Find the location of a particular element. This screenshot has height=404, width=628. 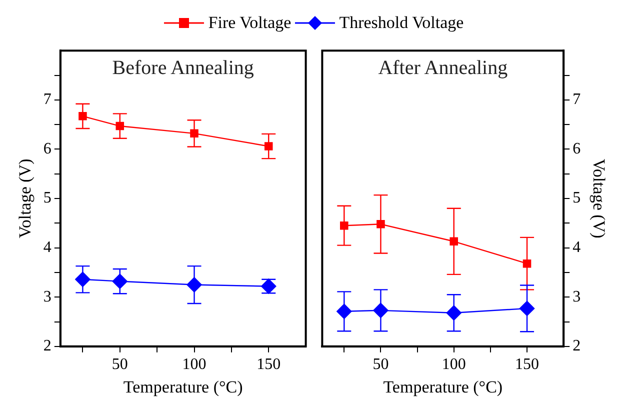

legend-label: Threshold Voltage is located at coordinates (401, 23).